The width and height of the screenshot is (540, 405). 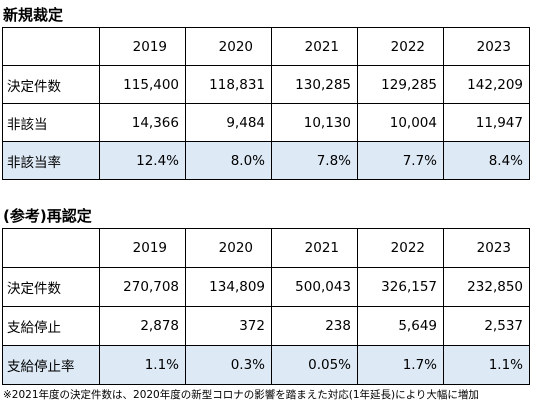 I want to click on value-cell: 372, so click(x=228, y=326).